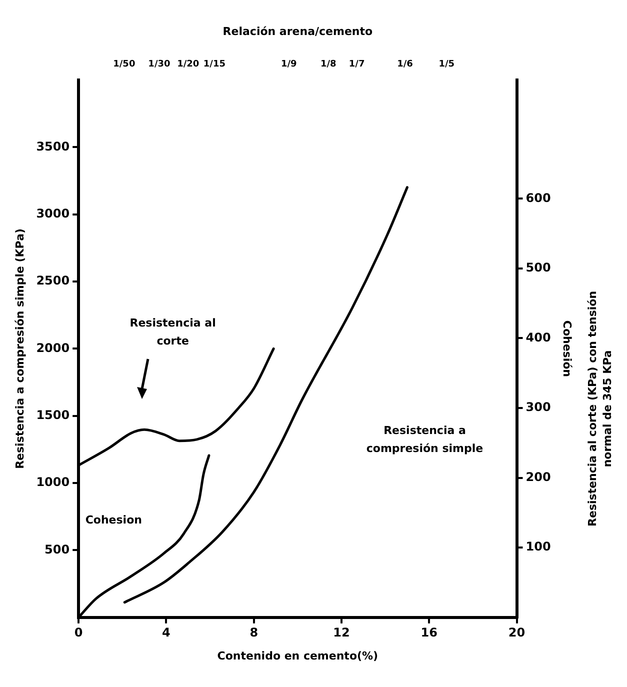  What do you see at coordinates (429, 633) in the screenshot?
I see `x-tick-label: 16` at bounding box center [429, 633].